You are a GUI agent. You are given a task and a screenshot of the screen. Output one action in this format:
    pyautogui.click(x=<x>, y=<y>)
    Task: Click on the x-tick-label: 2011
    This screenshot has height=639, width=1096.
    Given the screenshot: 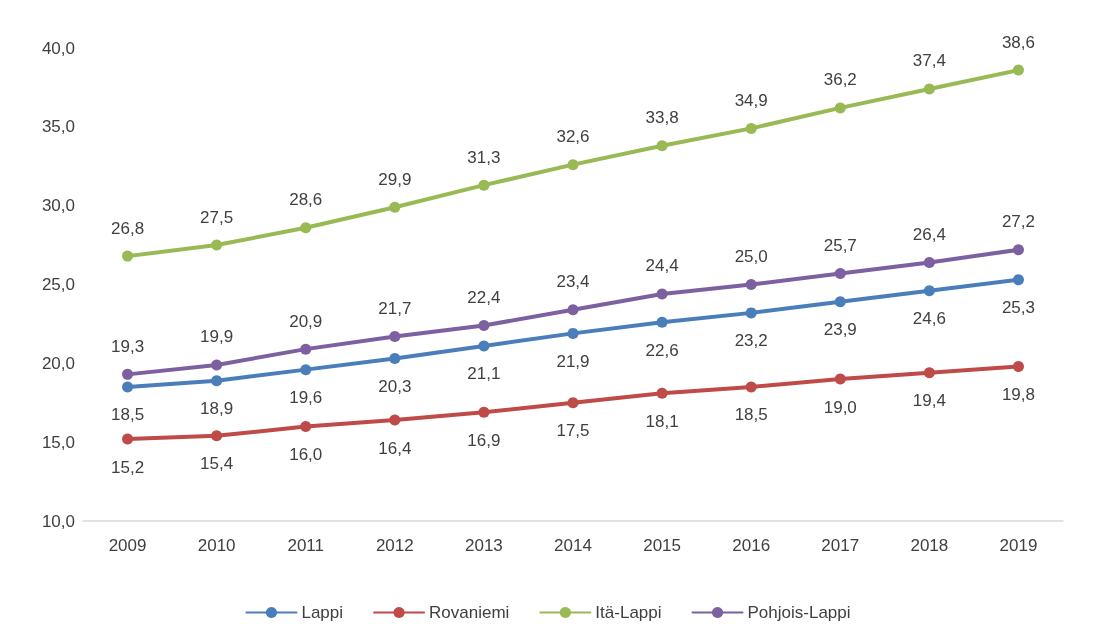 What is the action you would take?
    pyautogui.click(x=306, y=545)
    